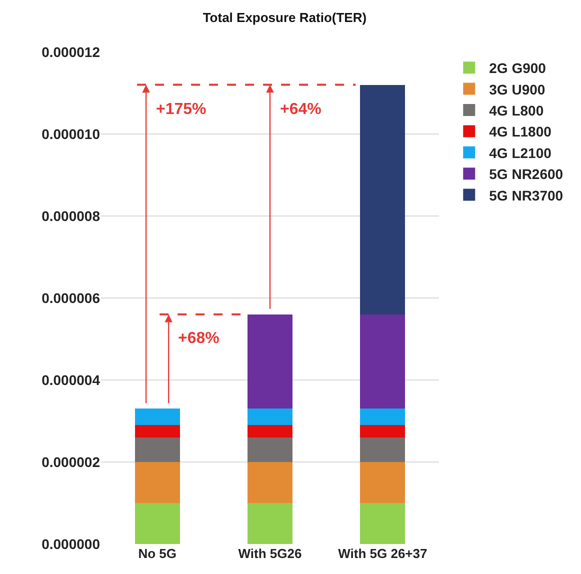 This screenshot has height=574, width=581. I want to click on legend-label: 4G L1800, so click(520, 132).